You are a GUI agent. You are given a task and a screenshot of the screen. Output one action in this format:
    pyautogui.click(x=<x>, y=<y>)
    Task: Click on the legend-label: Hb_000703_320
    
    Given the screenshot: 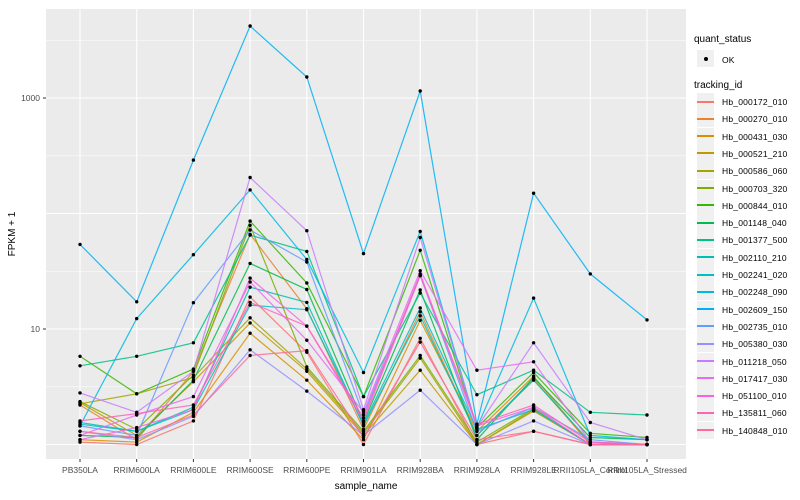 What is the action you would take?
    pyautogui.click(x=755, y=188)
    